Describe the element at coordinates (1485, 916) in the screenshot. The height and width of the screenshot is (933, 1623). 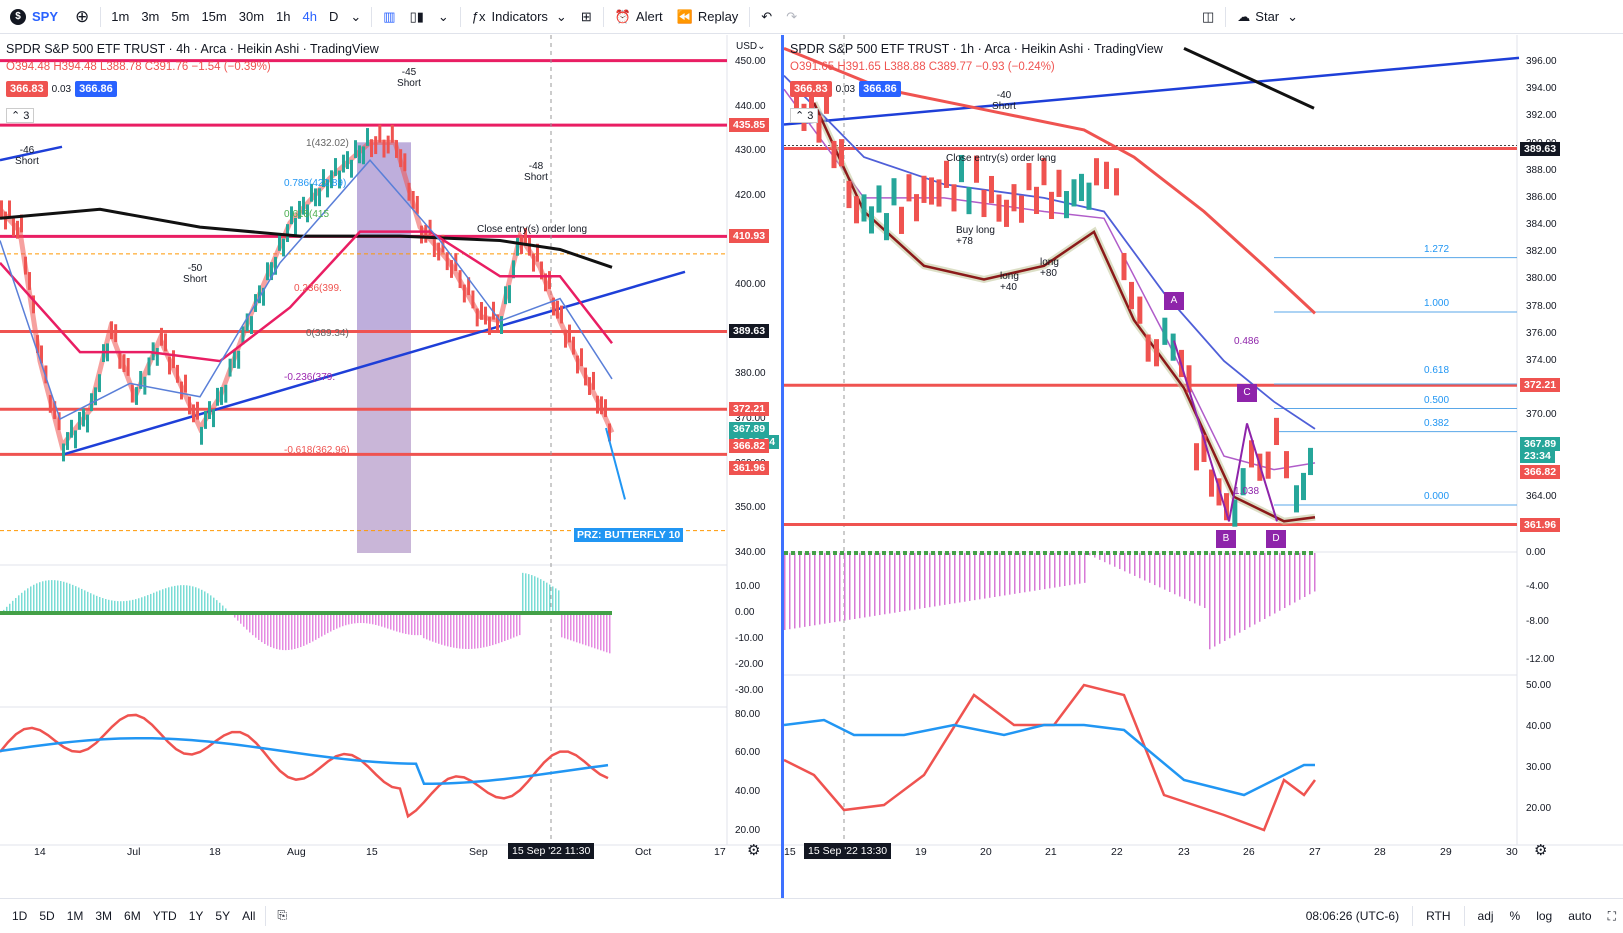
I see `adj-toggle: adj` at that location.